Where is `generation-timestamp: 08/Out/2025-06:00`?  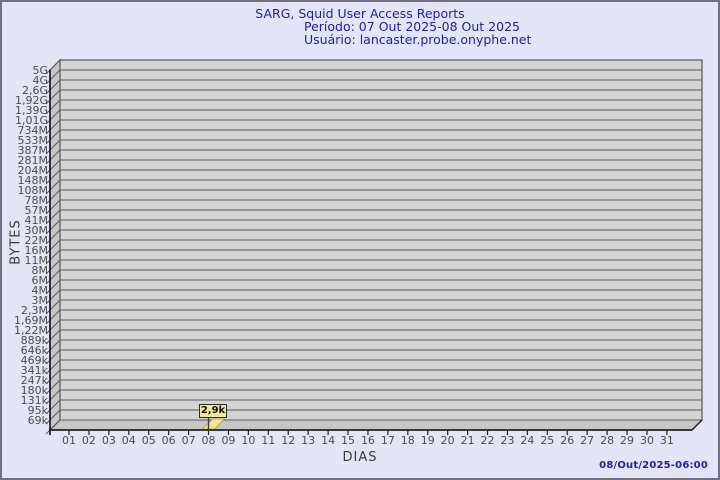 generation-timestamp: 08/Out/2025-06:00 is located at coordinates (653, 465).